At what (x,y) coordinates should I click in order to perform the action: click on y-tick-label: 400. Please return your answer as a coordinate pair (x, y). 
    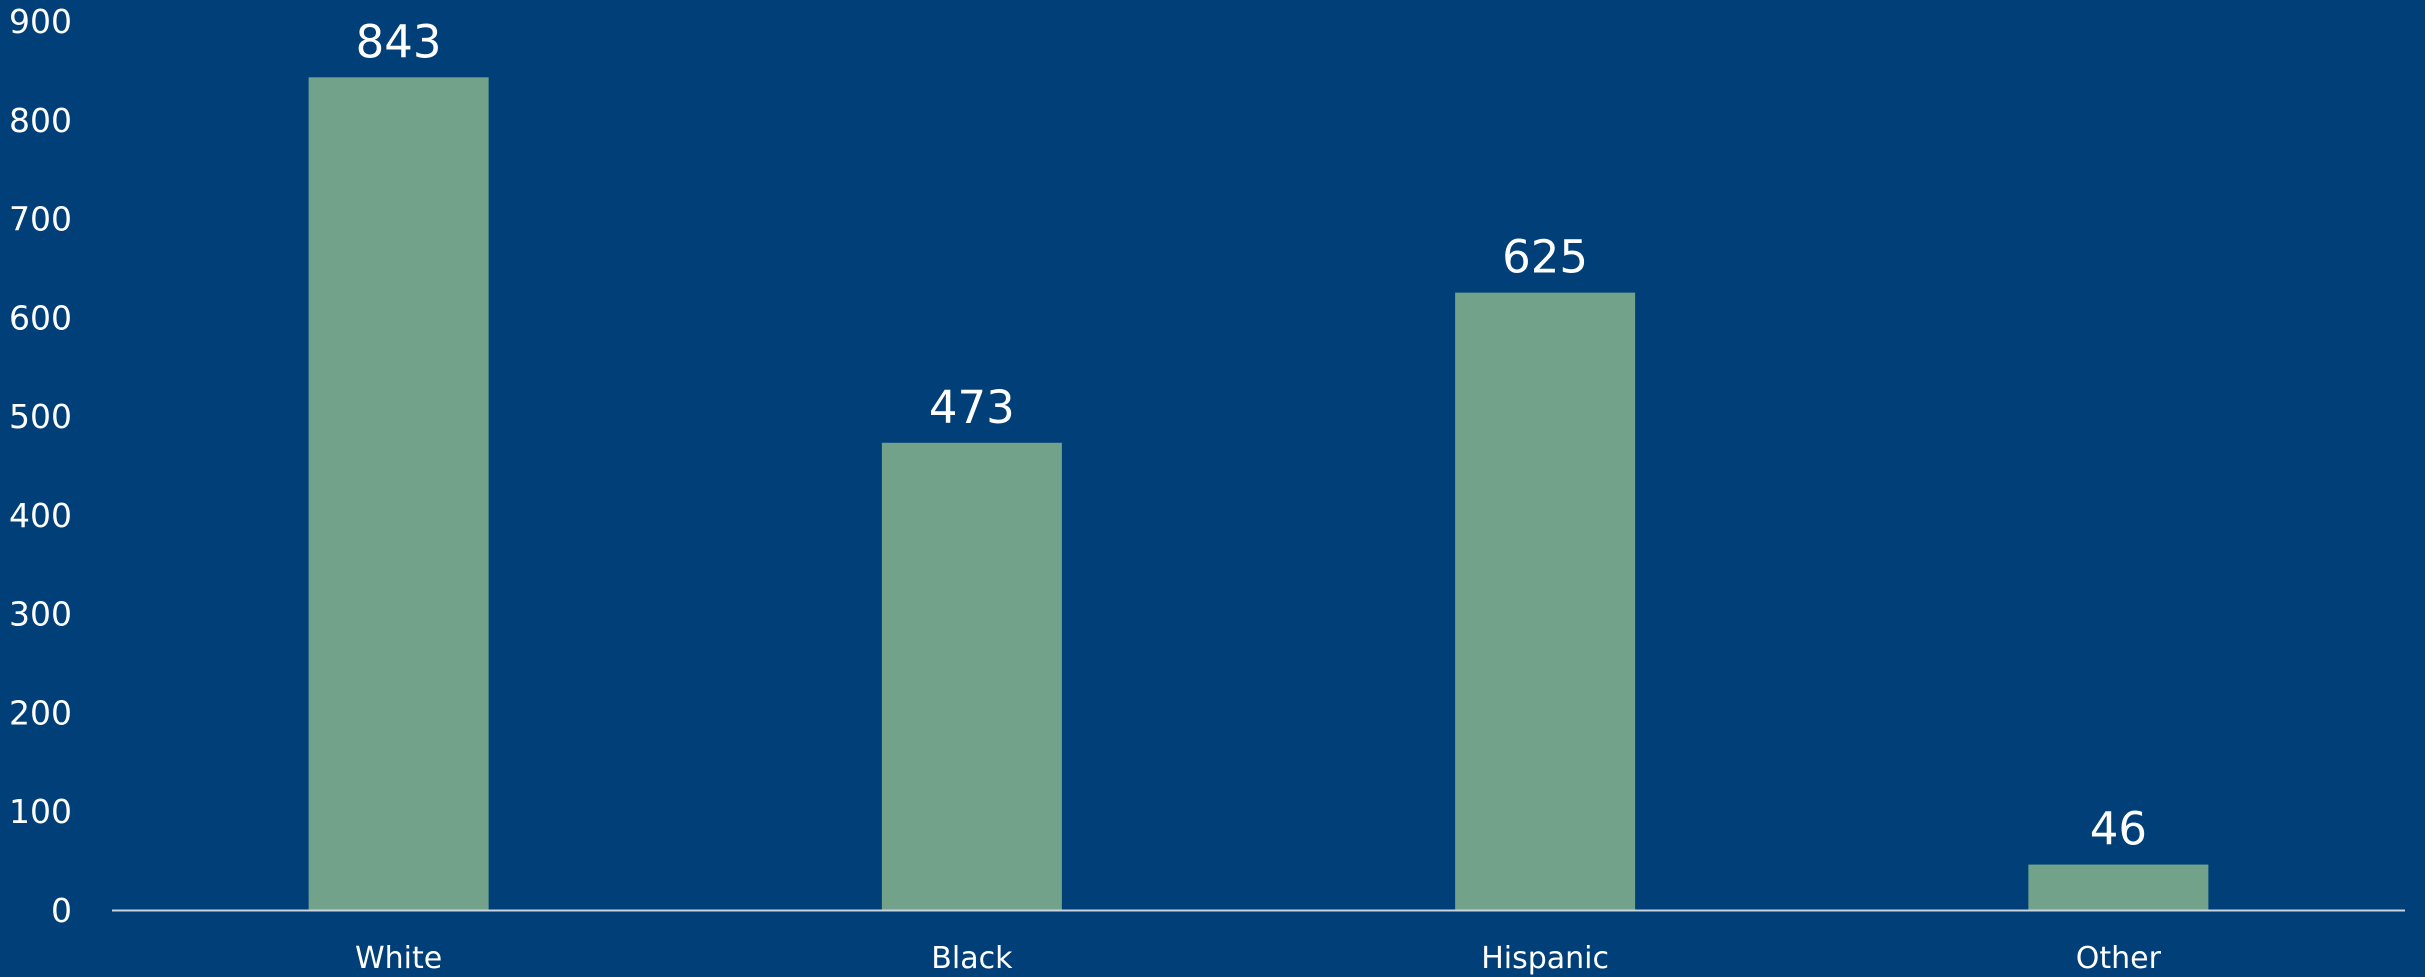
    Looking at the image, I should click on (40, 515).